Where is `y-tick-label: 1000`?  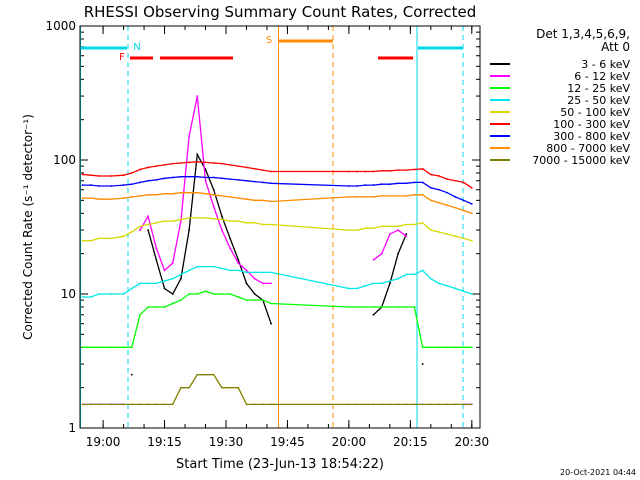
y-tick-label: 1000 is located at coordinates (60, 26).